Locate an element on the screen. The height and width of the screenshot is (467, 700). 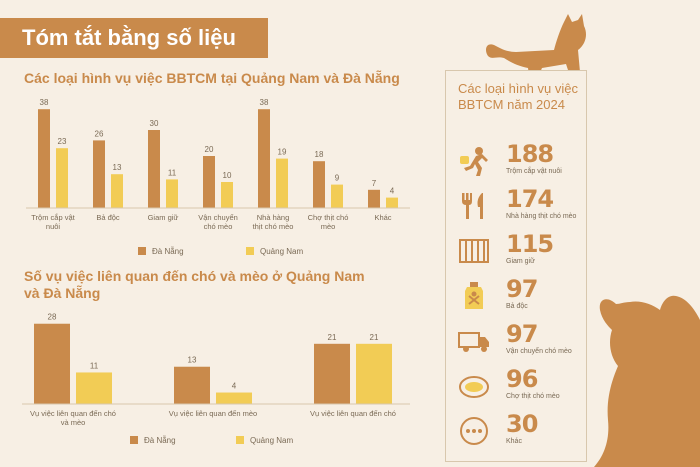
stat-value: 96 is located at coordinates (522, 379).